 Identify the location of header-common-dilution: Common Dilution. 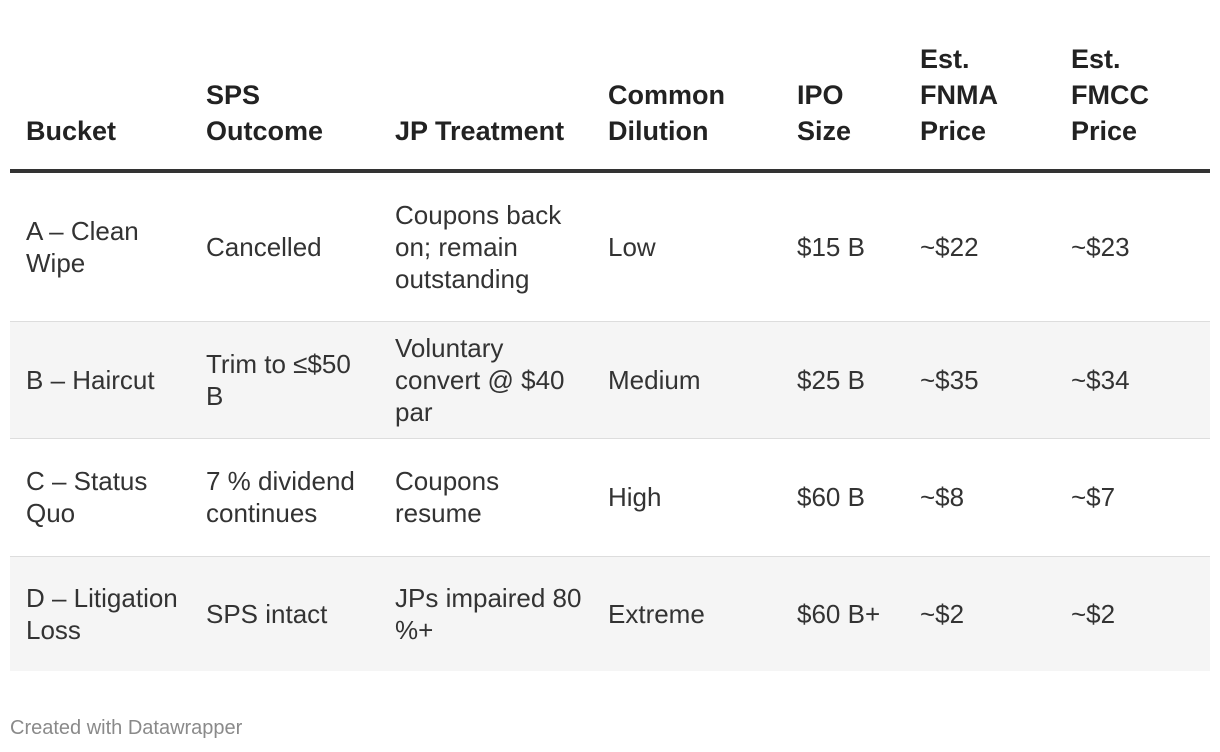
(686, 86).